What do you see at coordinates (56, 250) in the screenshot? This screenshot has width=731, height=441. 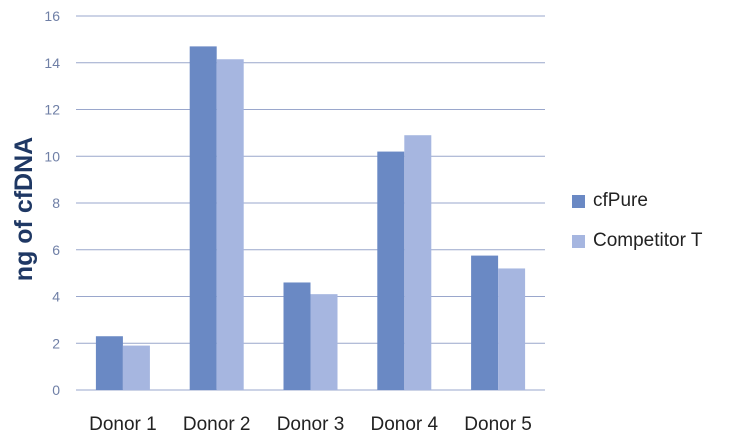 I see `y-tick-label: 6` at bounding box center [56, 250].